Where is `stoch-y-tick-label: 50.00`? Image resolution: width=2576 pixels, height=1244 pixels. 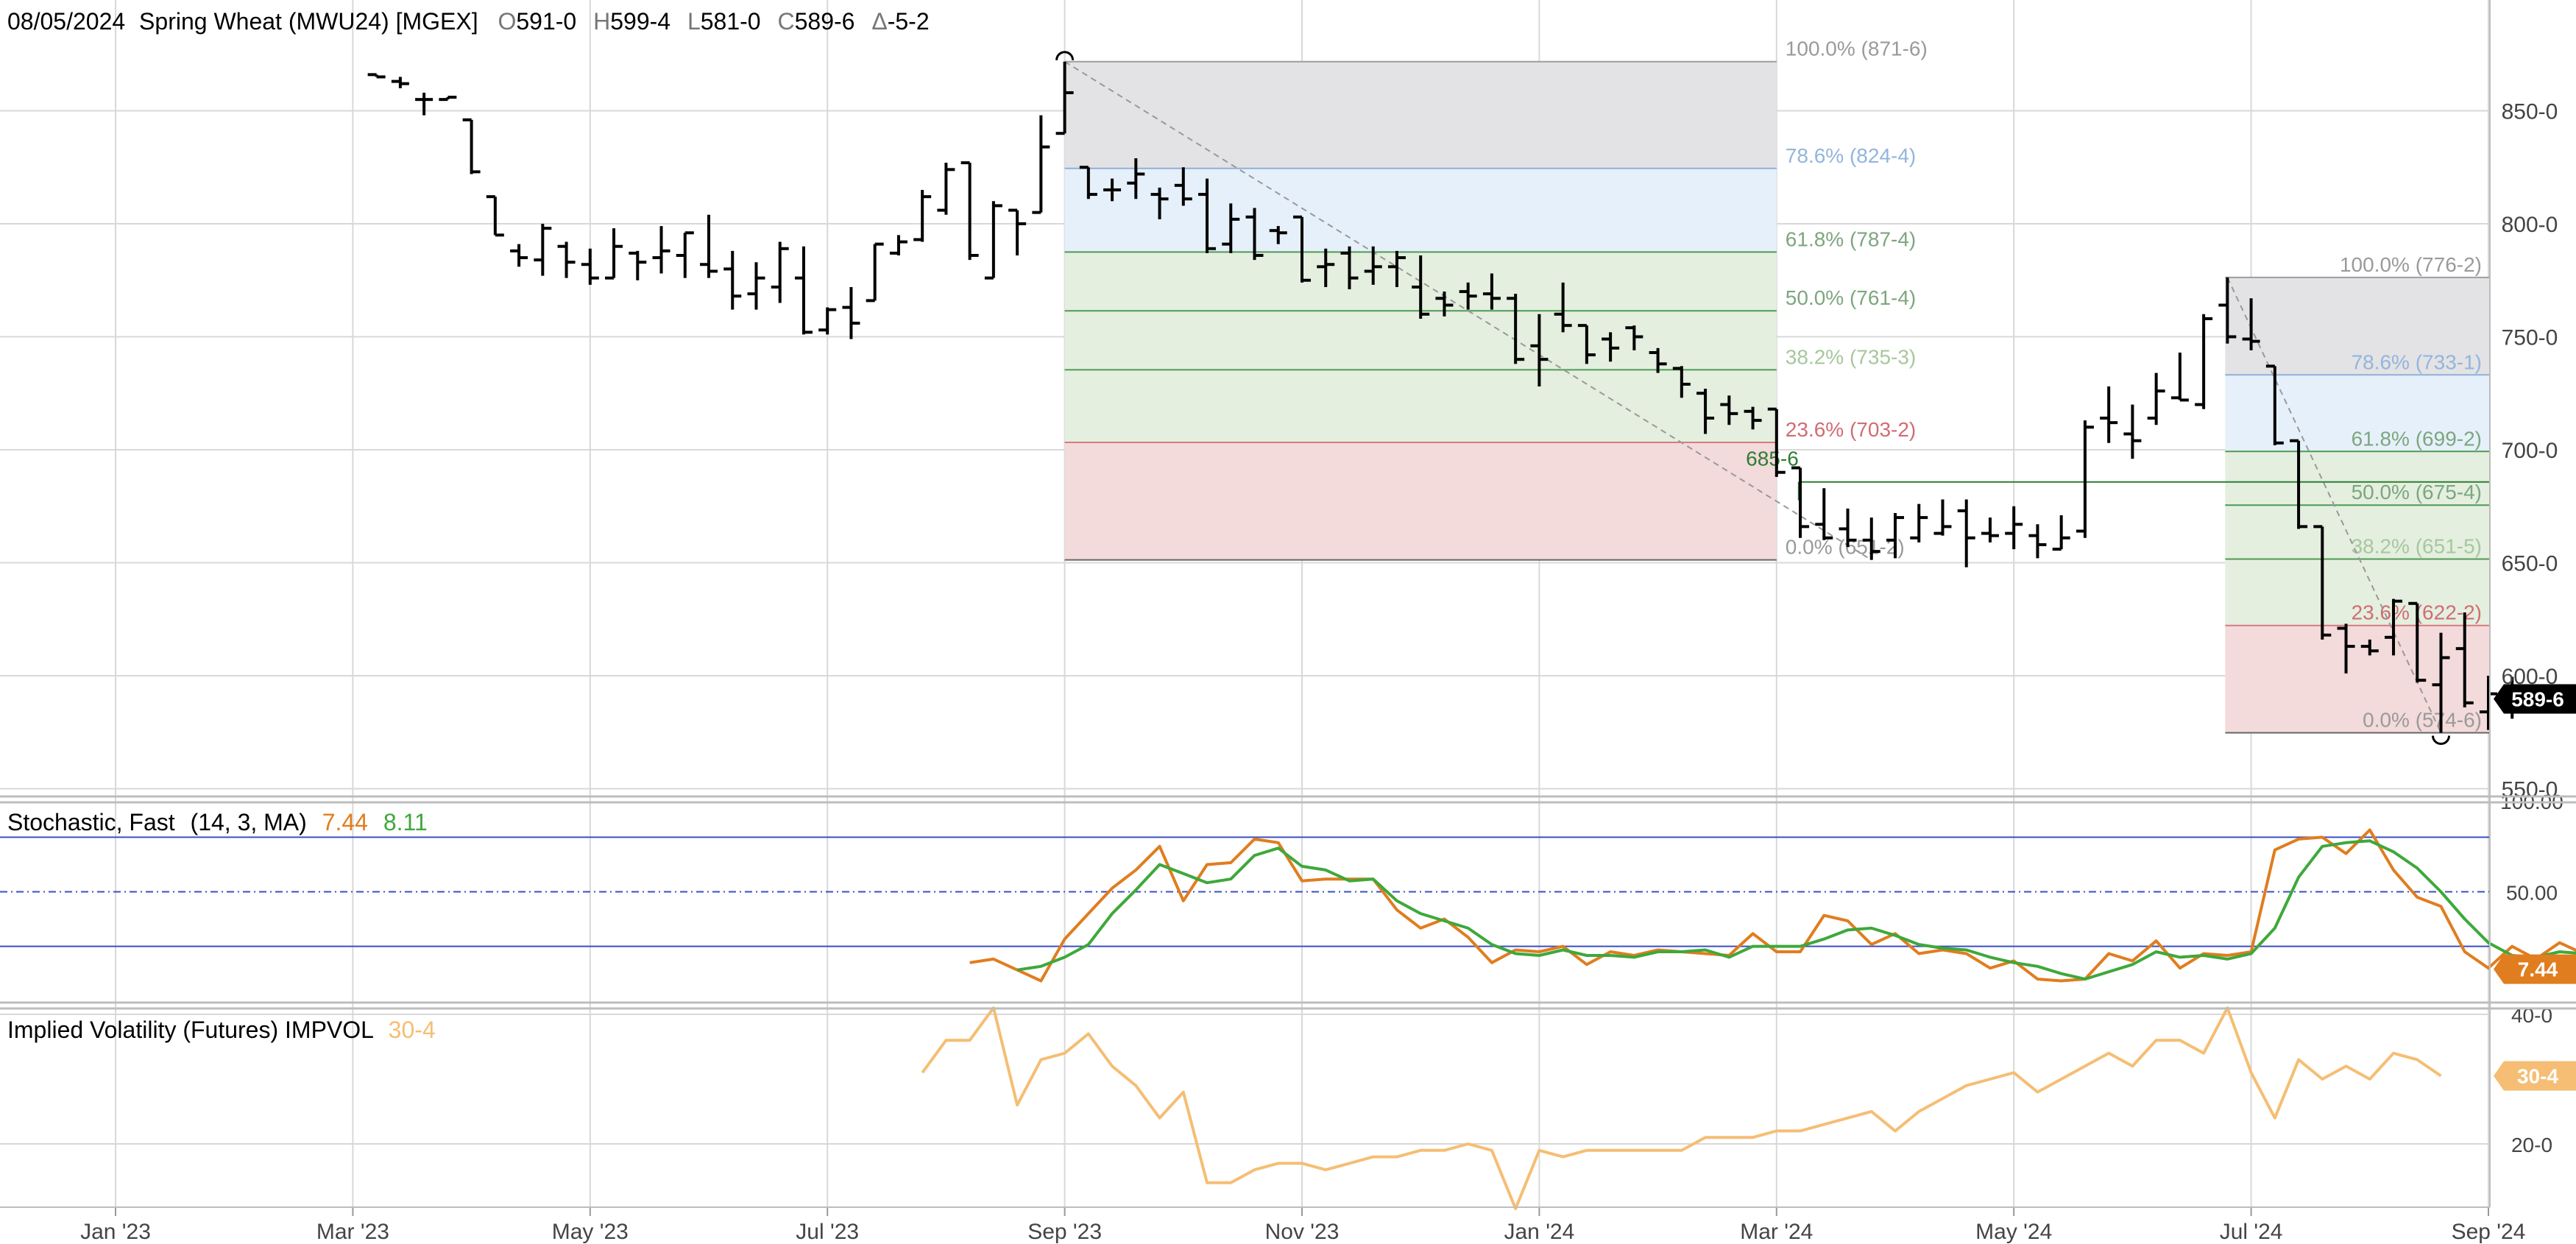
stoch-y-tick-label: 50.00 is located at coordinates (2532, 894).